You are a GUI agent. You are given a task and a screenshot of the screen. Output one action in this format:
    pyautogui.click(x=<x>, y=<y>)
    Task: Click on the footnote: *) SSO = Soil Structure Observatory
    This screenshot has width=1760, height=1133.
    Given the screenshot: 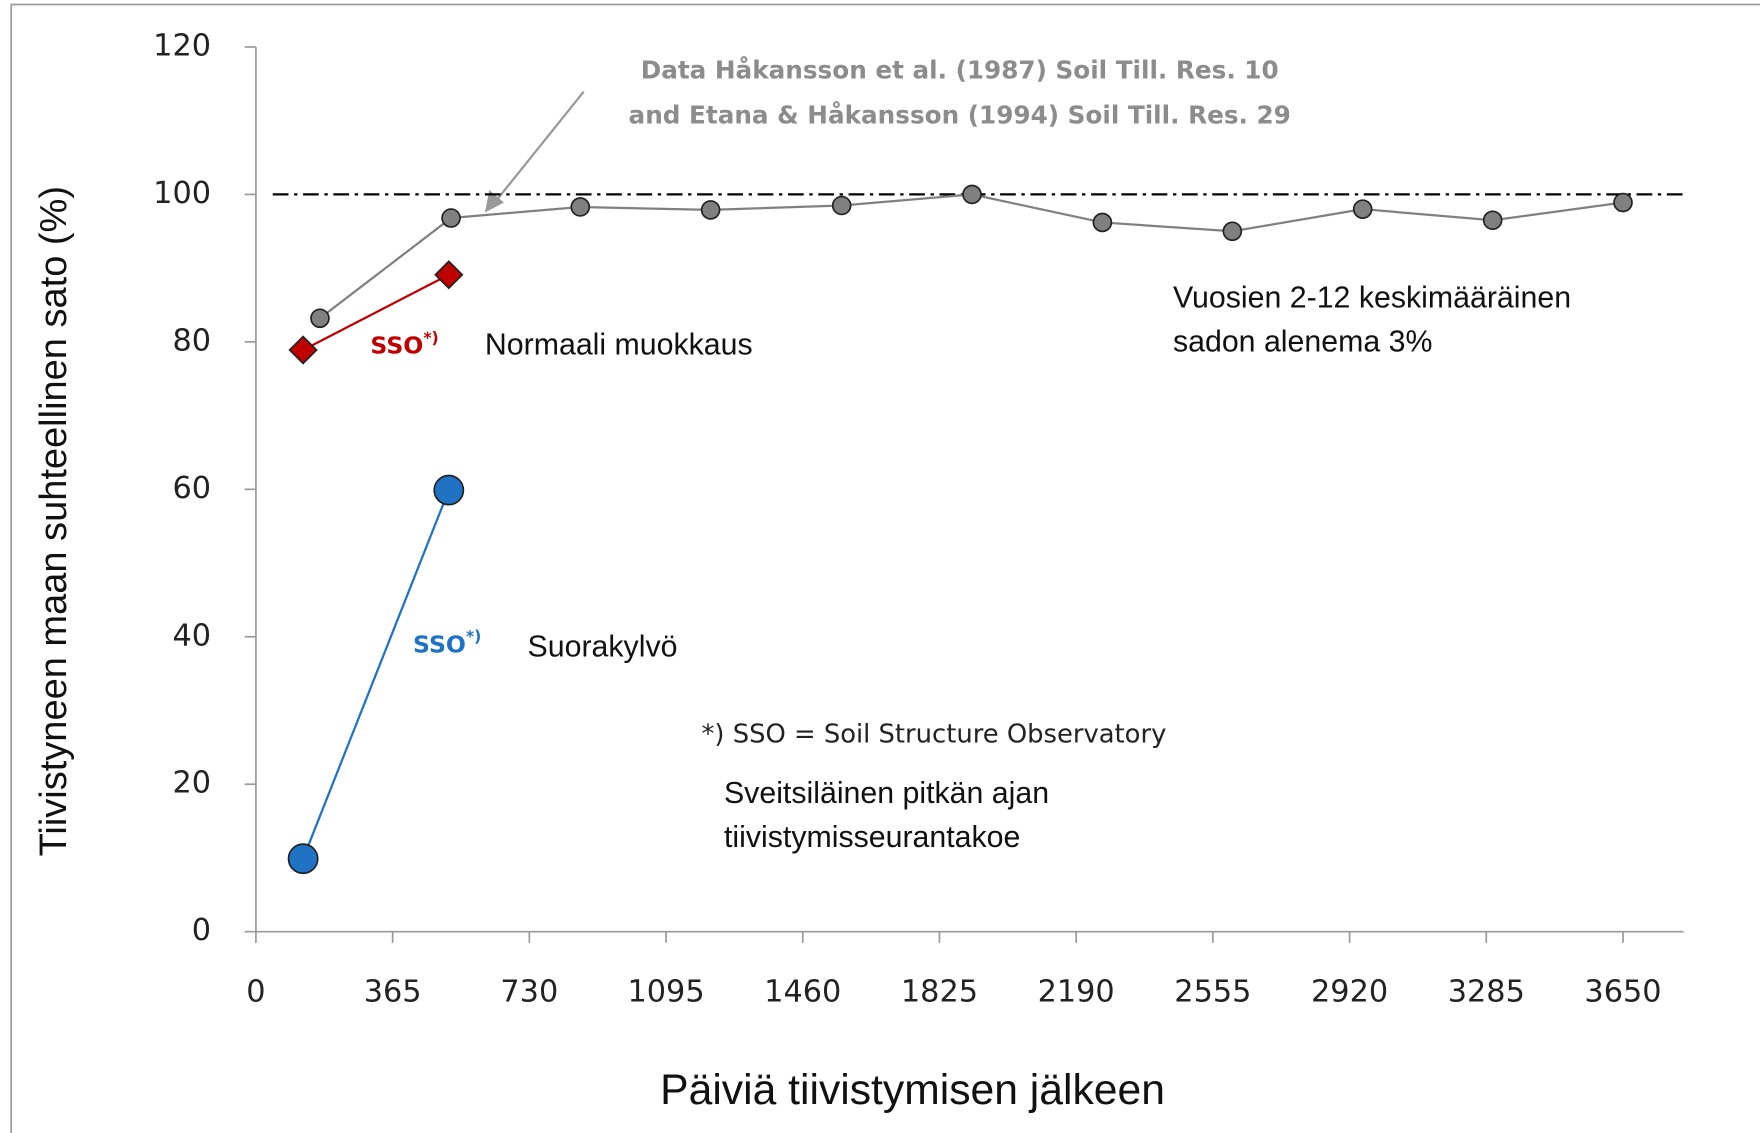 What is the action you would take?
    pyautogui.click(x=934, y=734)
    